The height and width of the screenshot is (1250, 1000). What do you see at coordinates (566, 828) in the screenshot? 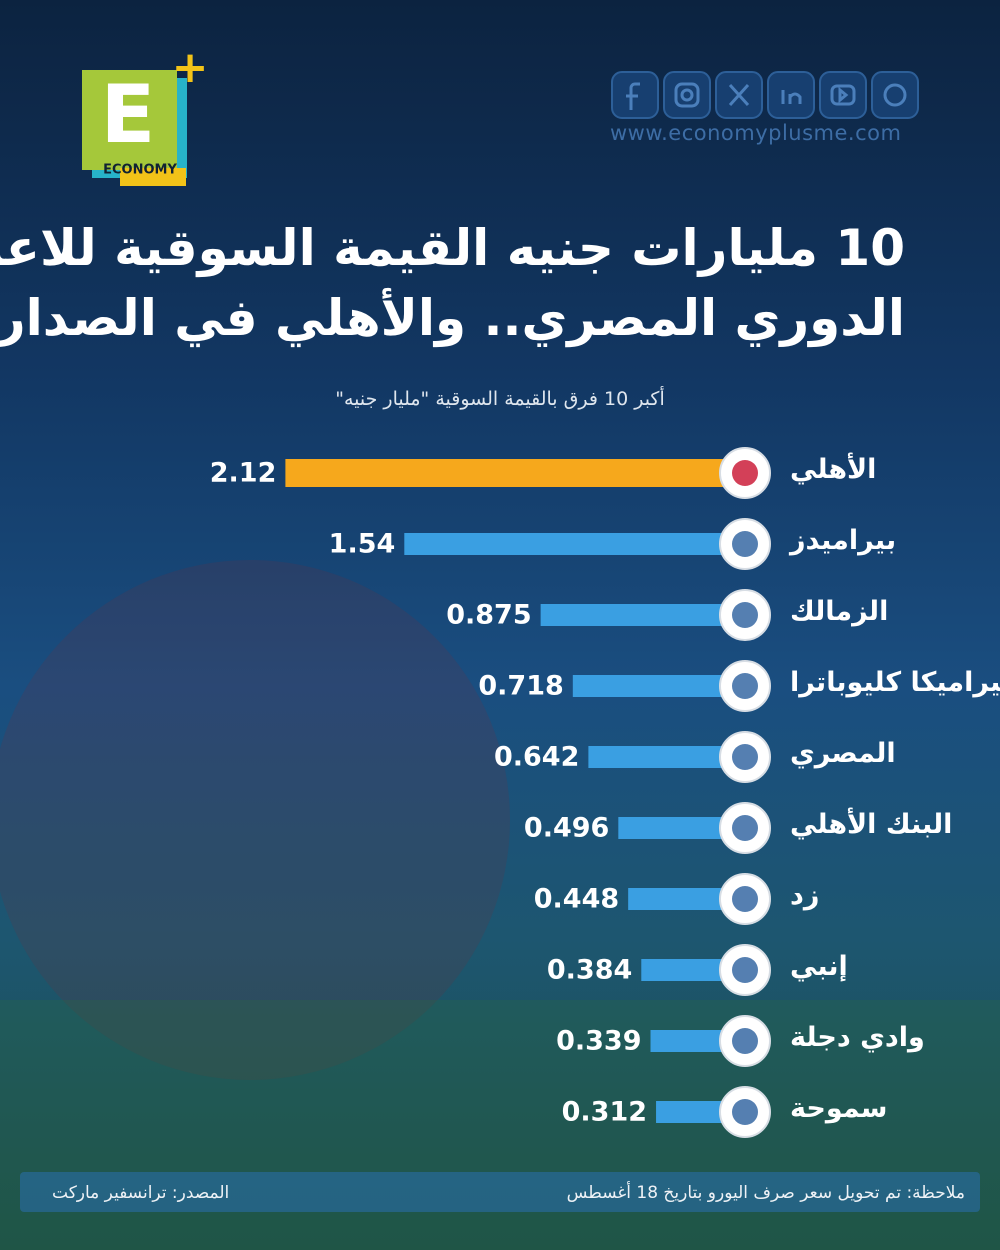
I see `value-label: 0.496` at bounding box center [566, 828].